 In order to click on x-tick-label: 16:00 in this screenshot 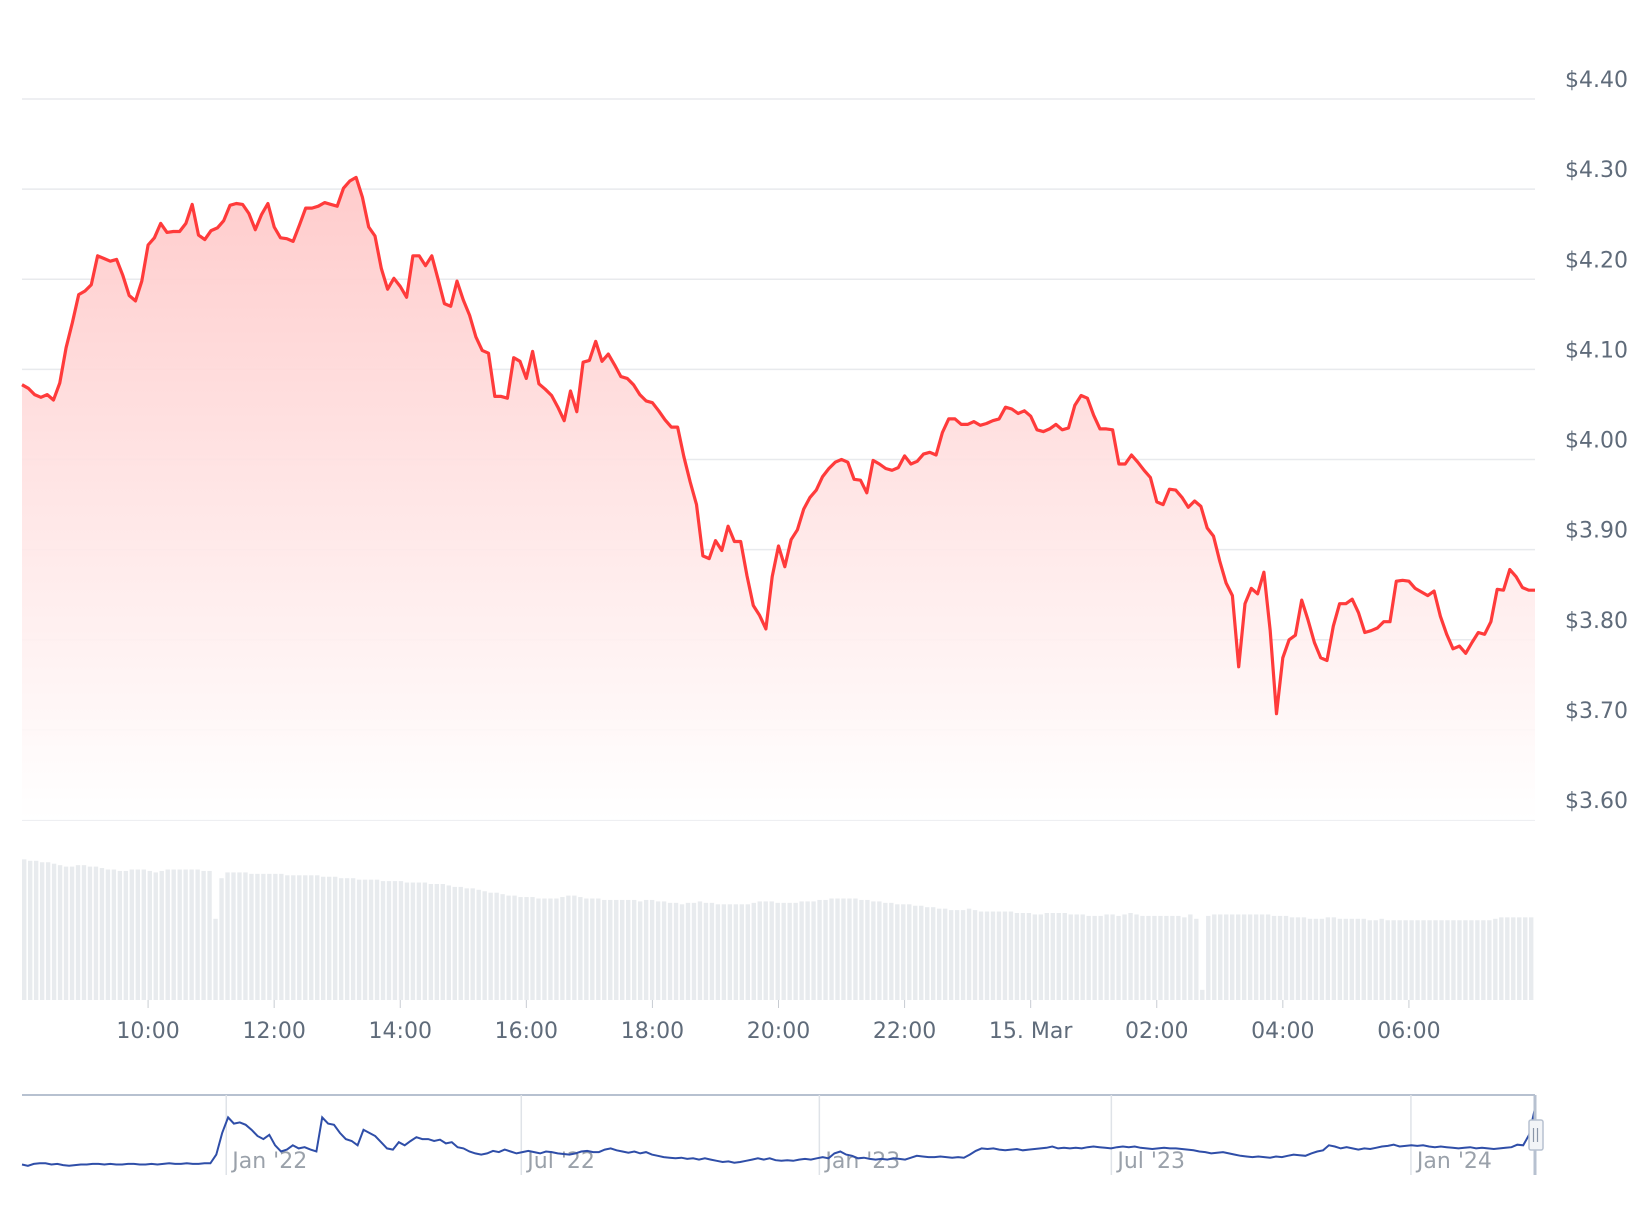, I will do `click(526, 1031)`.